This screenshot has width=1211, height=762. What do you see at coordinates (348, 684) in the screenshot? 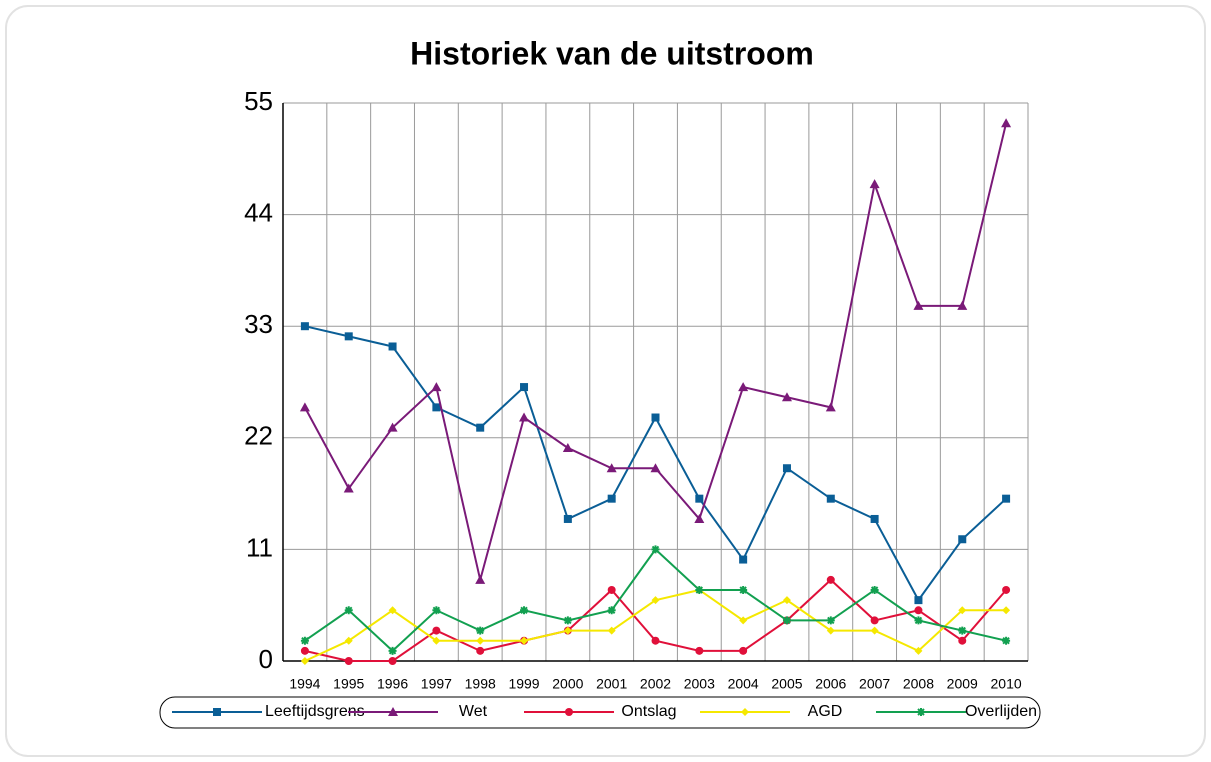
I see `x-tick-label: 1995` at bounding box center [348, 684].